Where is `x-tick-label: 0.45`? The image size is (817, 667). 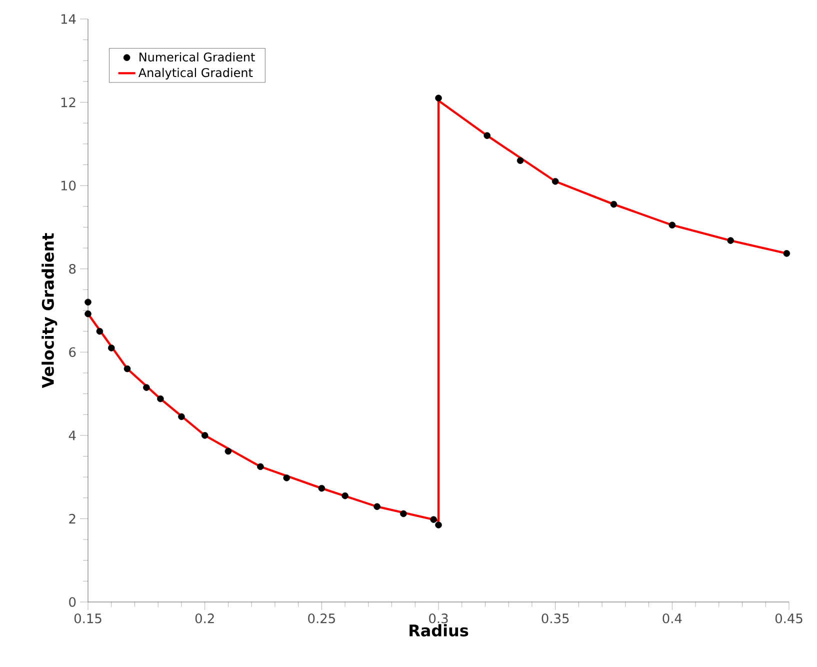 x-tick-label: 0.45 is located at coordinates (788, 619).